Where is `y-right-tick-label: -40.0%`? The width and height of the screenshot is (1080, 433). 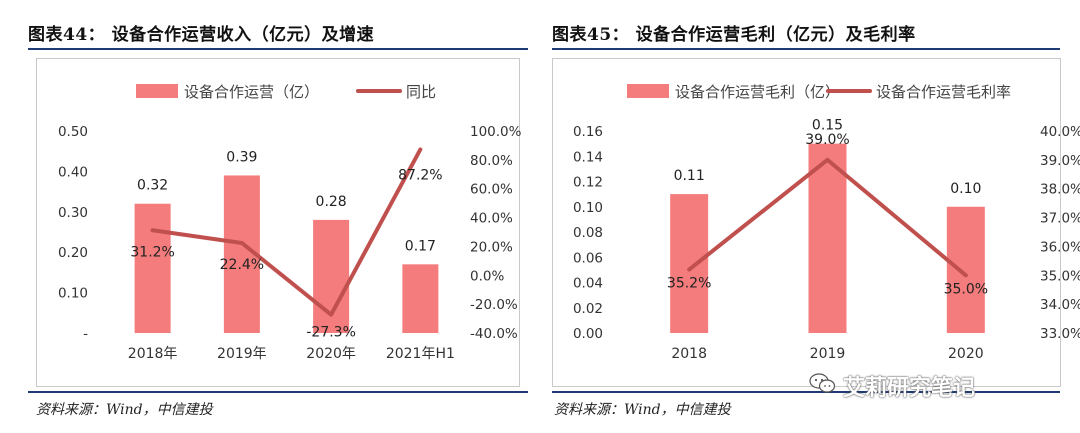
y-right-tick-label: -40.0% is located at coordinates (494, 334).